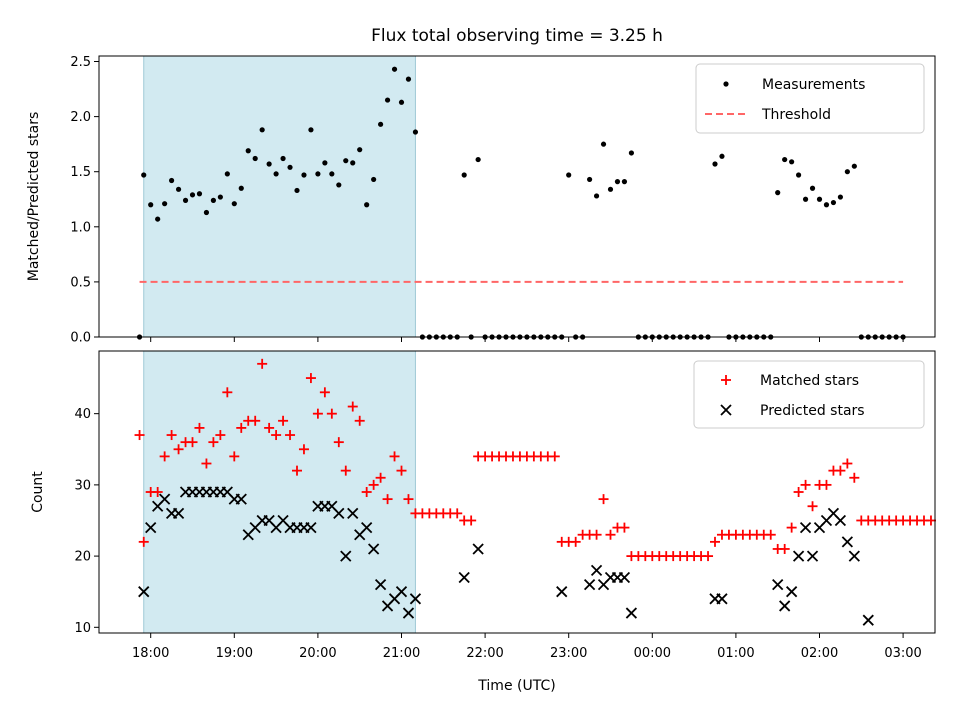 This screenshot has height=720, width=960. Describe the element at coordinates (401, 653) in the screenshot. I see `x-tick-label: 21:00` at that location.